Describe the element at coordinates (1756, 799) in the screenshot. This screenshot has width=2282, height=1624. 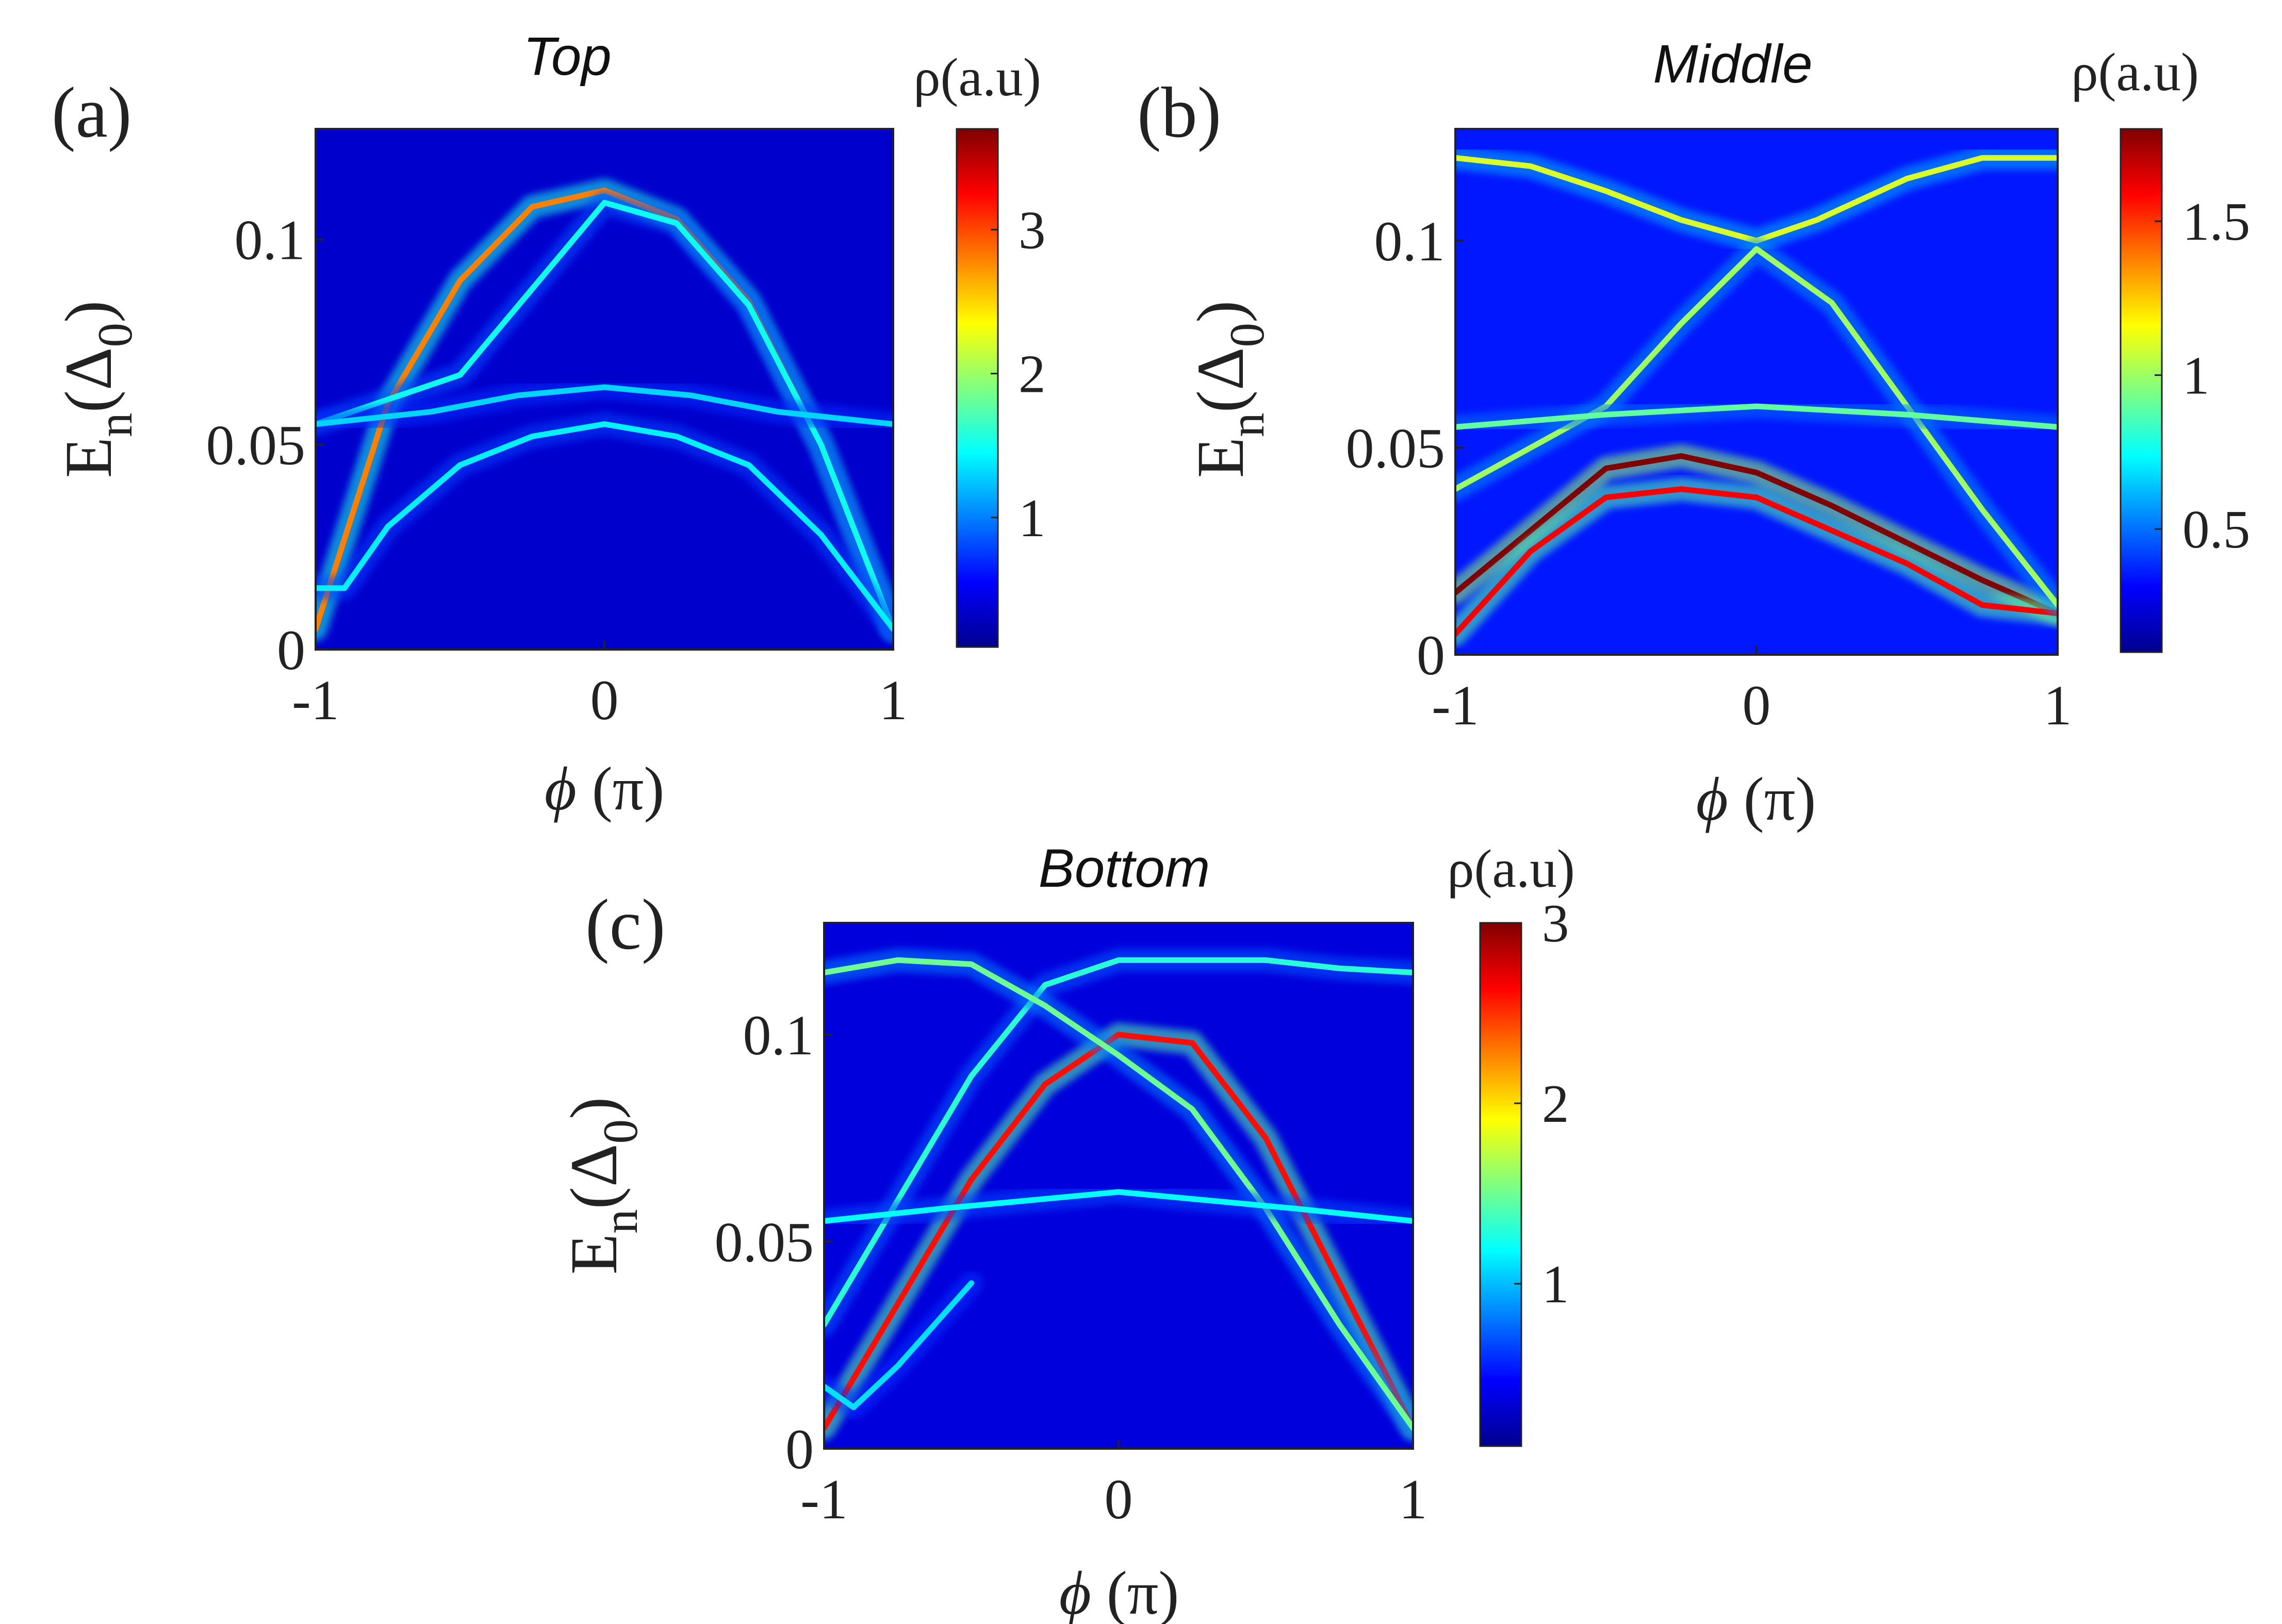
I see `x-axis-label-b: ϕ (π)` at that location.